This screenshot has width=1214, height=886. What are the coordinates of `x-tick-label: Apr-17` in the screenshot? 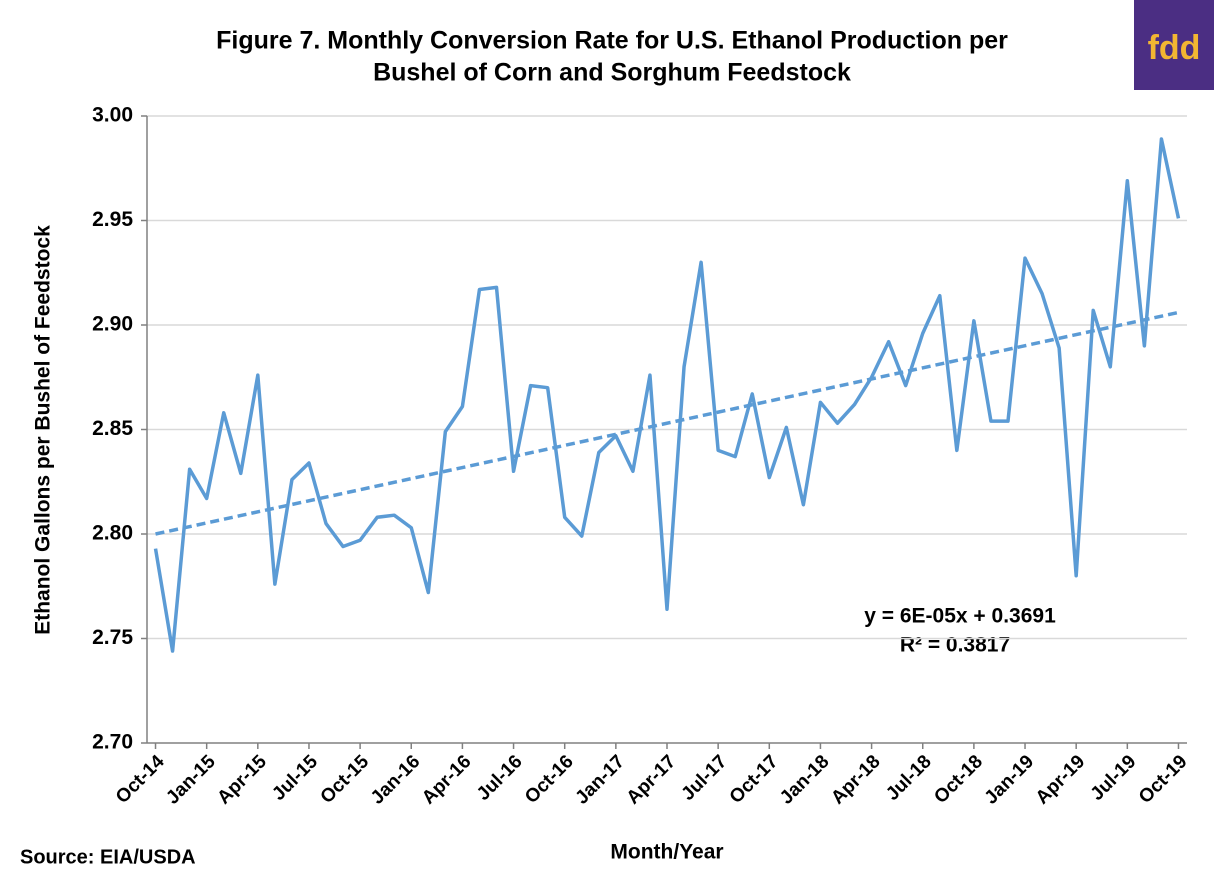 It's located at (651, 779).